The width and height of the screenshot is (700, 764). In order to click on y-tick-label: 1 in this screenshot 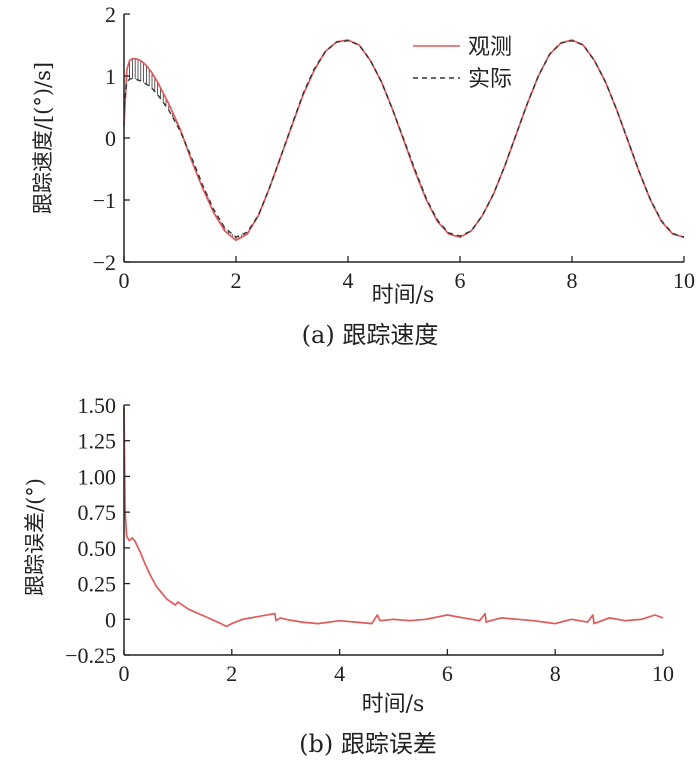, I will do `click(110, 76)`.